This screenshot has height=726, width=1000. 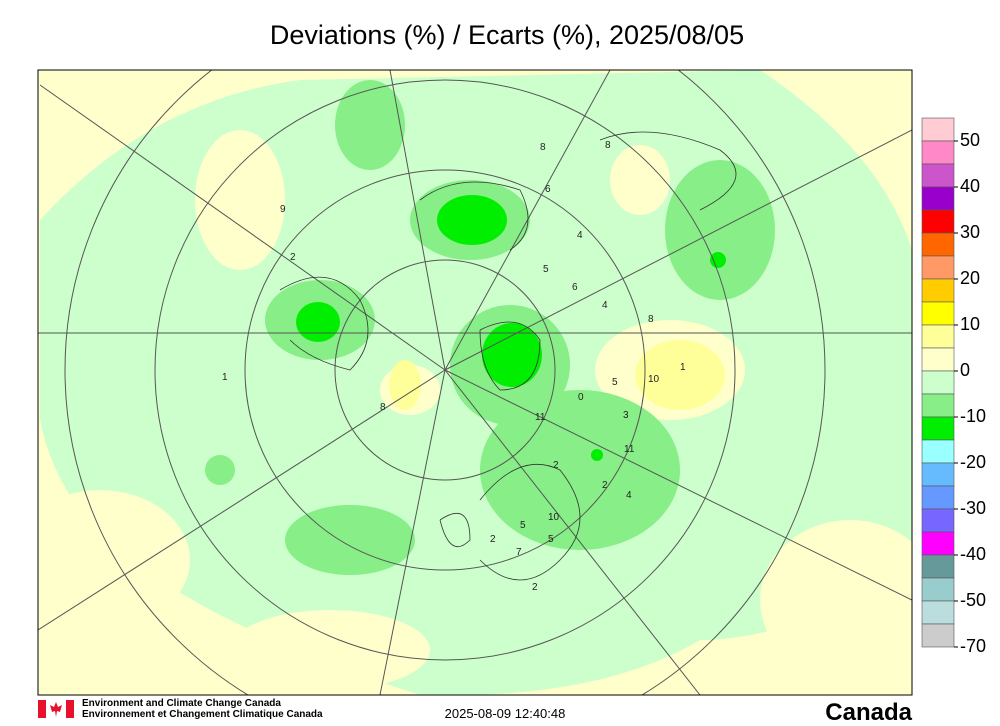 I want to click on legend-label: 50, so click(x=970, y=140).